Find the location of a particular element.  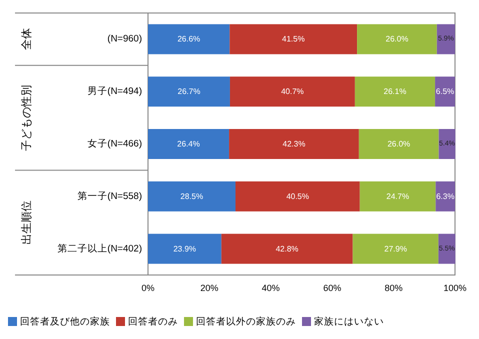

y-tick-label: 第二子以上(N=402) is located at coordinates (99, 248).